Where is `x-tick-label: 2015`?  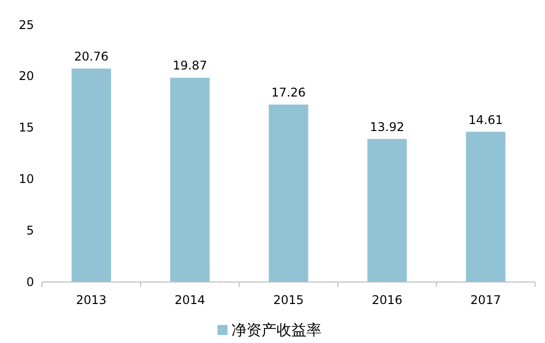
x-tick-label: 2015 is located at coordinates (288, 300).